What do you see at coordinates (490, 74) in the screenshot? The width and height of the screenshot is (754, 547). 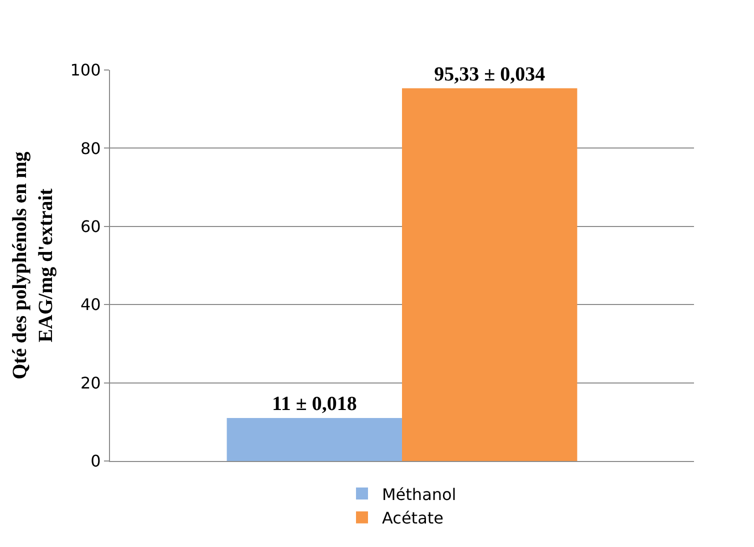 I see `data-label: 95,33 ± 0,034` at bounding box center [490, 74].